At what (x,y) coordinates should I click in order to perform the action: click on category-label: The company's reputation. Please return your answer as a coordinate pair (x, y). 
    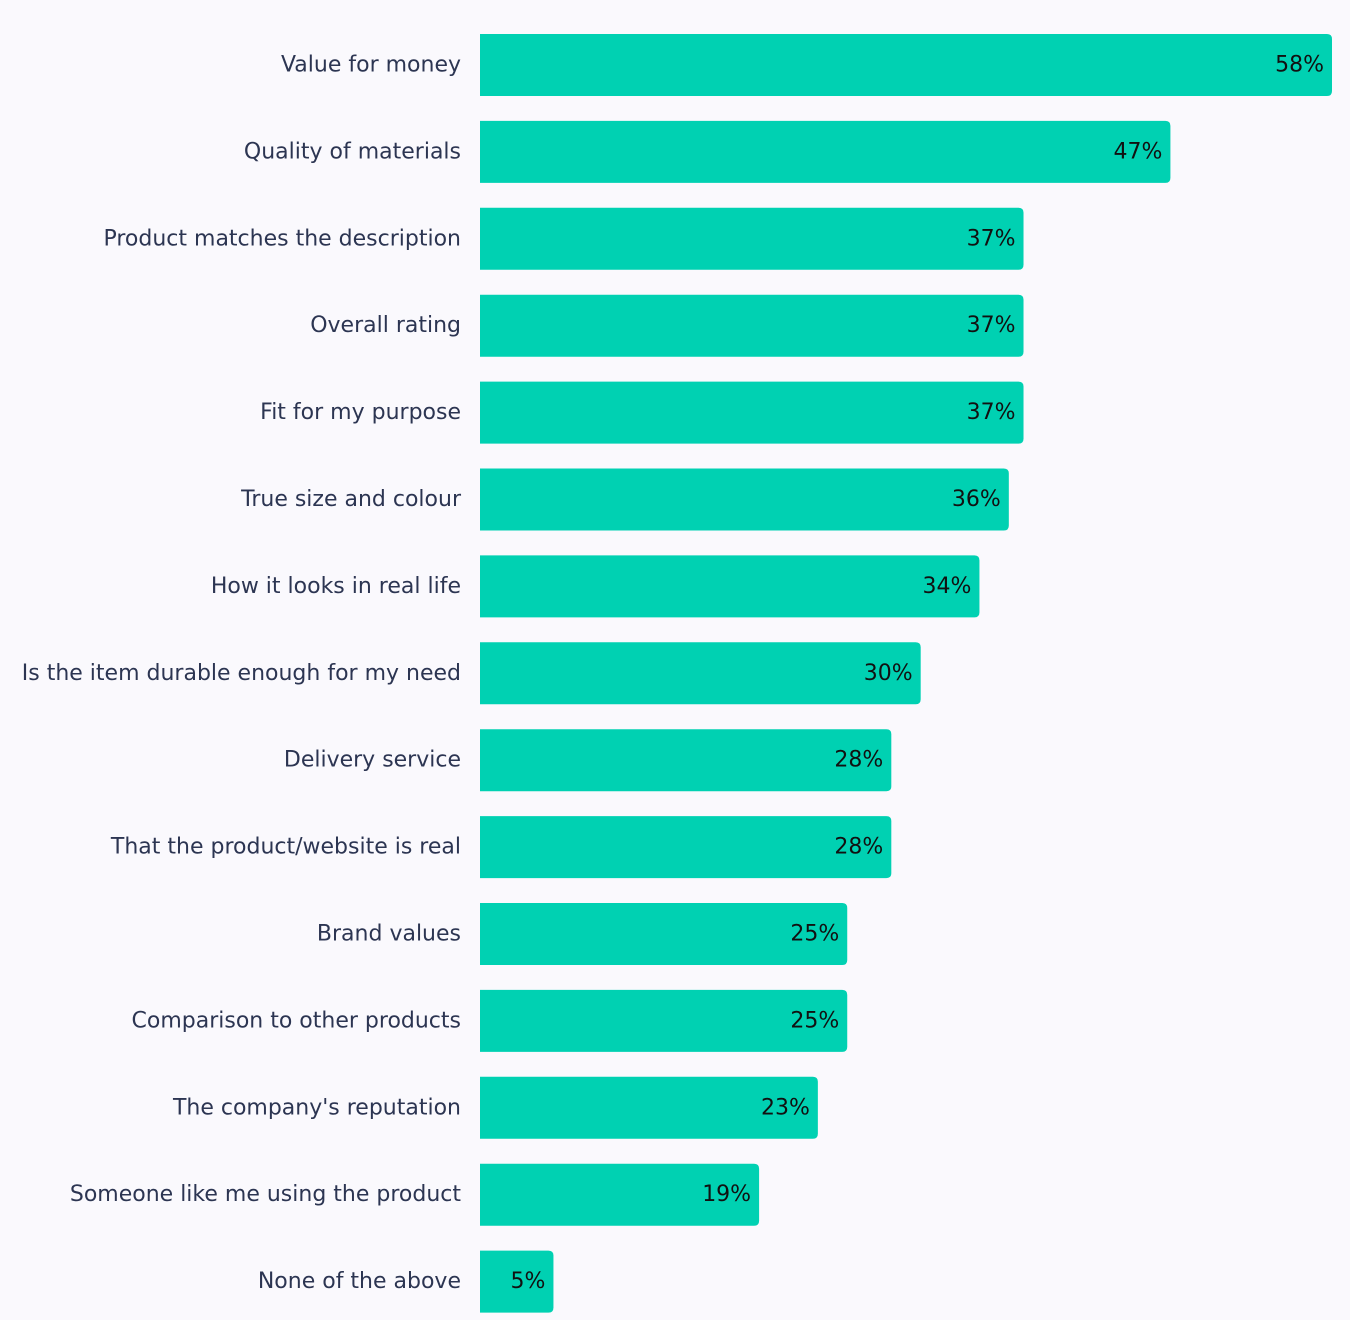
    Looking at the image, I should click on (316, 1107).